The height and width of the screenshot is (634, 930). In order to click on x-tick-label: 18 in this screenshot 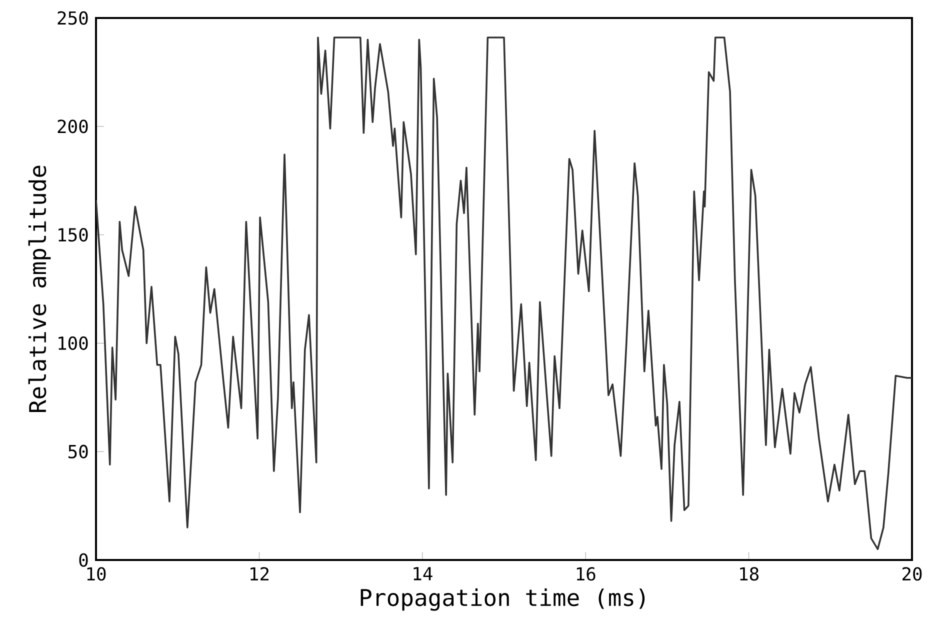, I will do `click(749, 574)`.